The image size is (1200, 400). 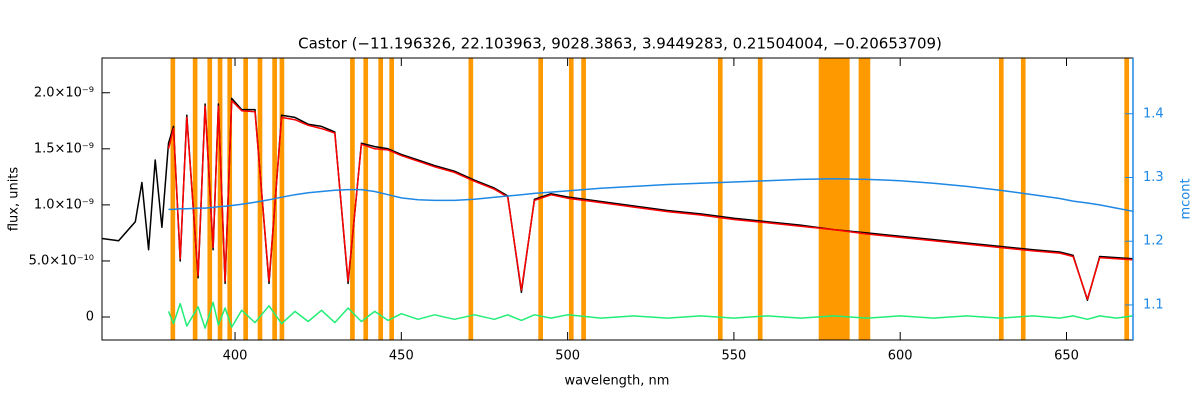 What do you see at coordinates (64, 148) in the screenshot?
I see `y-tick-label: 1.5×10⁻⁹` at bounding box center [64, 148].